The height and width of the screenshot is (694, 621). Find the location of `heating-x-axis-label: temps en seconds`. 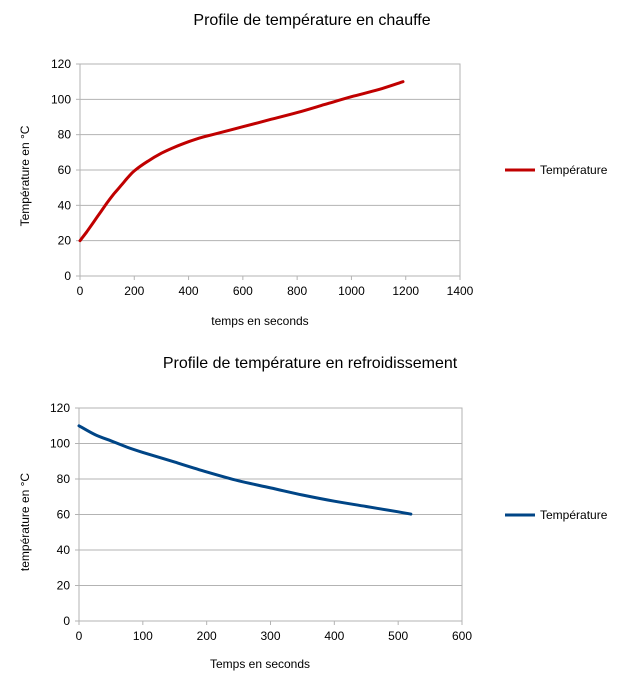

heating-x-axis-label: temps en seconds is located at coordinates (259, 321).